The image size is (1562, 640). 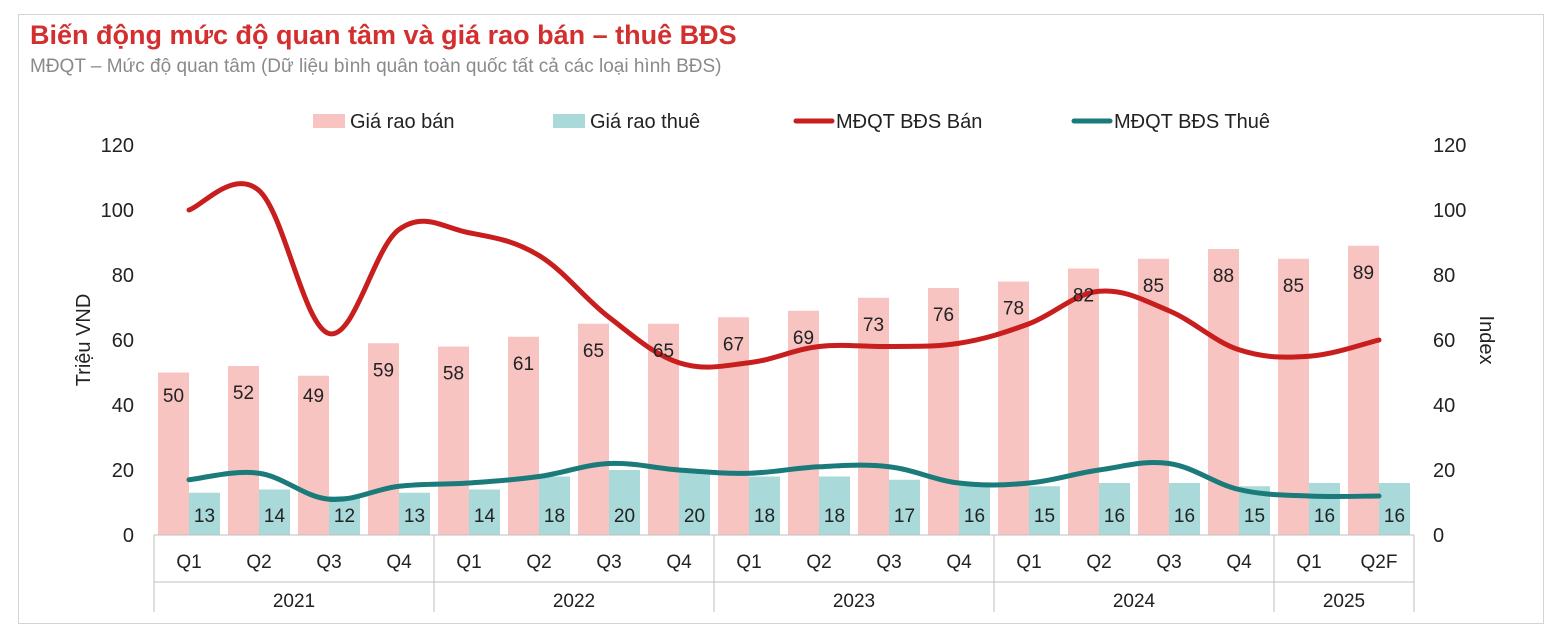 What do you see at coordinates (173, 396) in the screenshot?
I see `data-label-gia-rao-ban: 50` at bounding box center [173, 396].